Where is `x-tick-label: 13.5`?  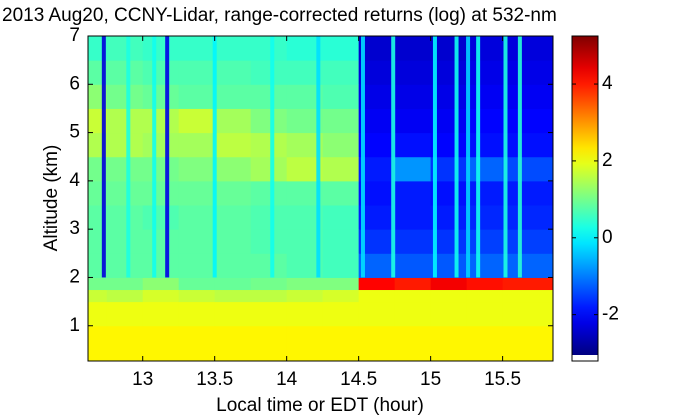
x-tick-label: 13.5 is located at coordinates (214, 379).